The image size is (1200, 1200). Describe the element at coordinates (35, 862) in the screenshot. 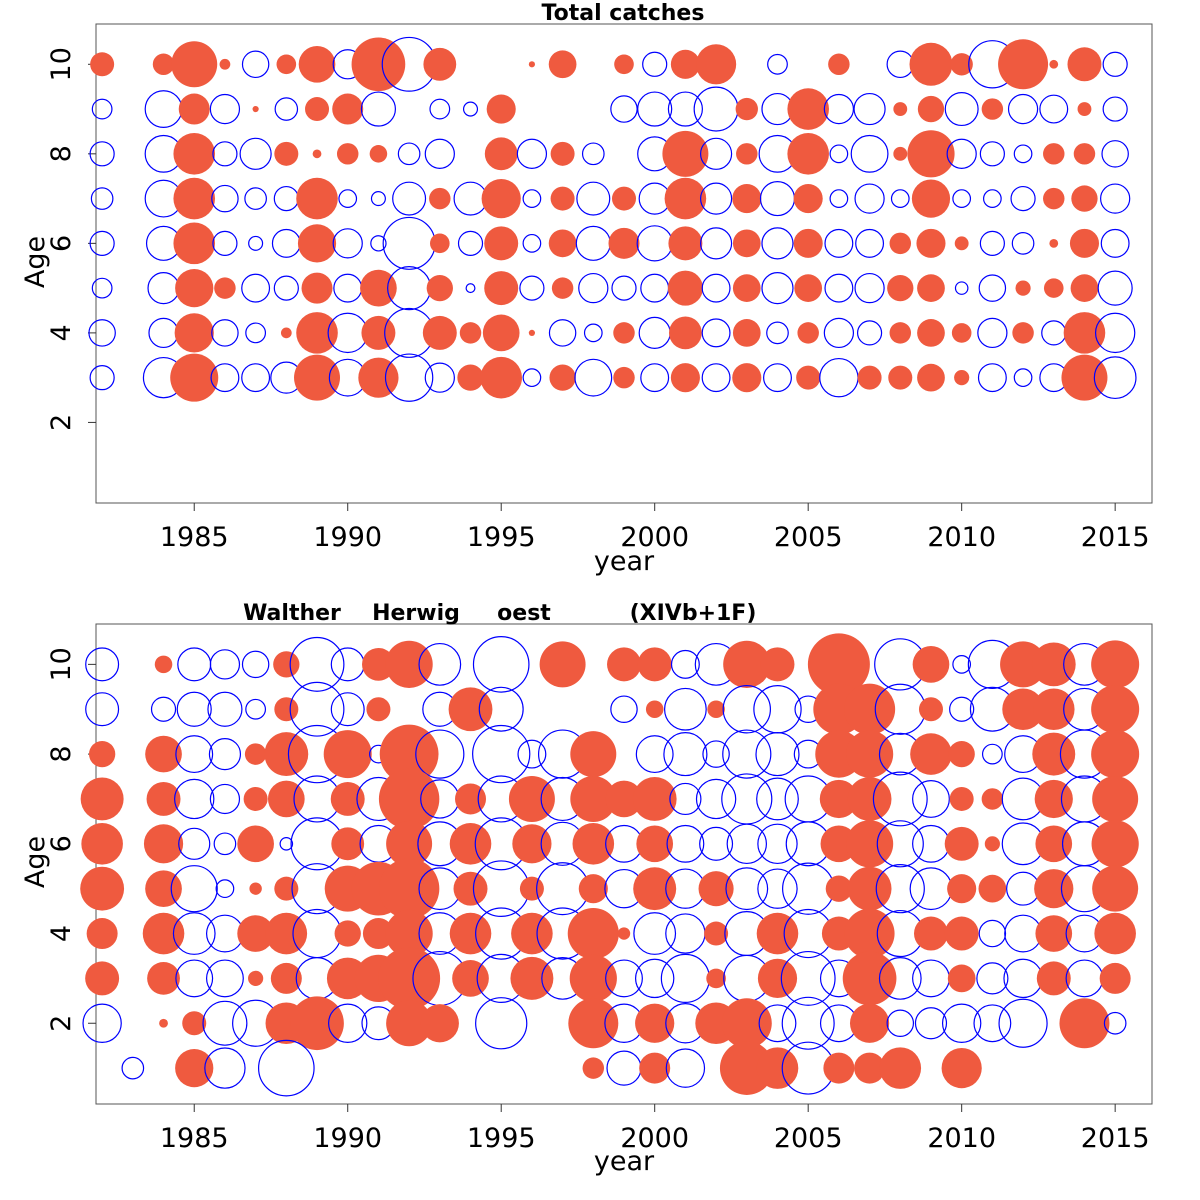

I see `y-axis-label: Age` at that location.